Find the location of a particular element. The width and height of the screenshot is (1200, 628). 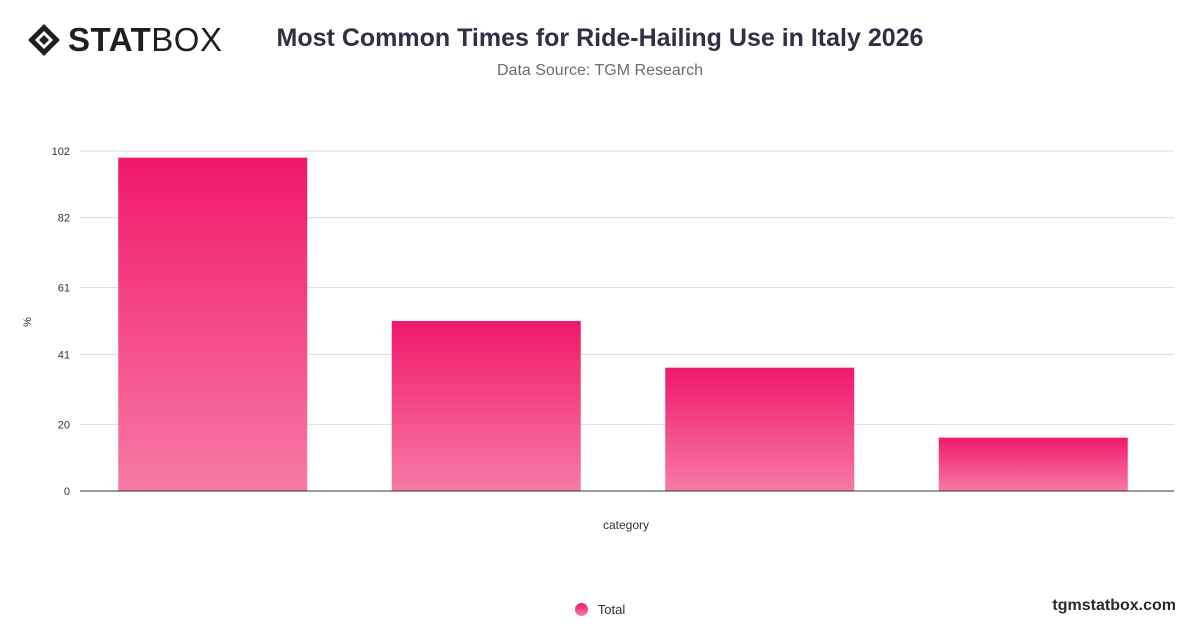

legend-swatch is located at coordinates (581, 609).